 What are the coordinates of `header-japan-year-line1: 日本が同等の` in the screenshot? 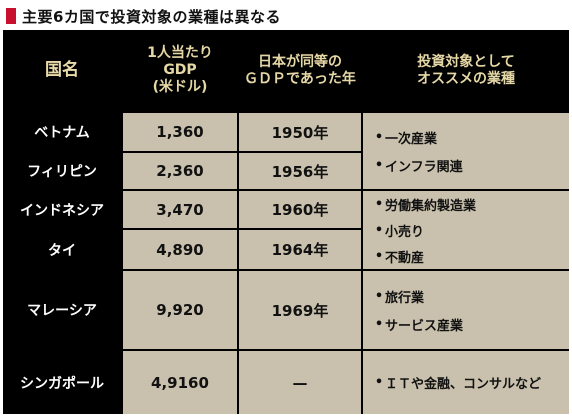 It's located at (300, 61).